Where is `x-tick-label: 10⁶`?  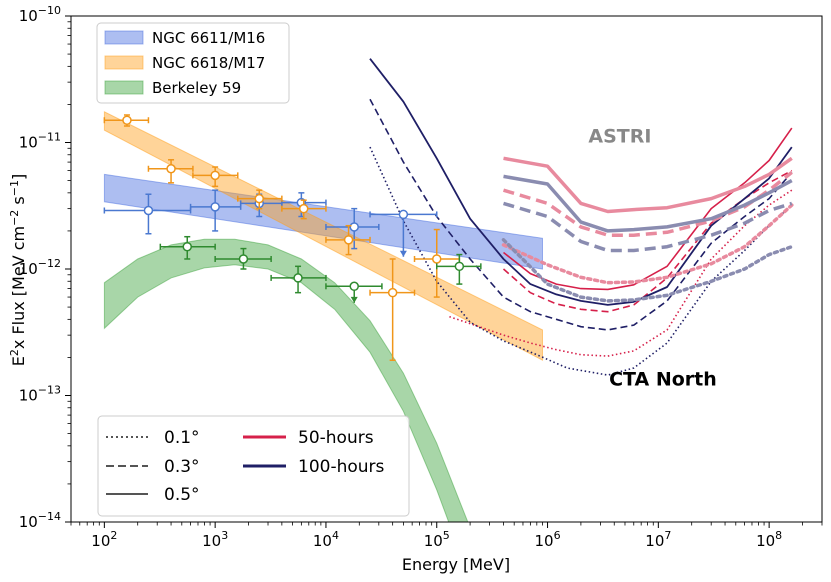 x-tick-label: 10⁶ is located at coordinates (547, 539).